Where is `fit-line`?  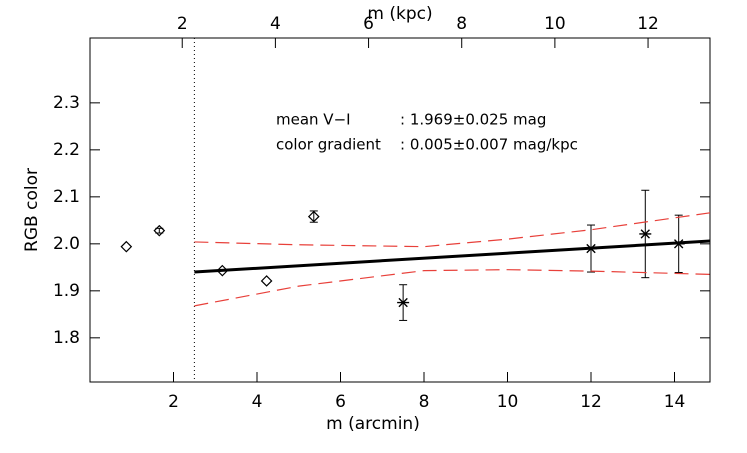 fit-line is located at coordinates (452, 256).